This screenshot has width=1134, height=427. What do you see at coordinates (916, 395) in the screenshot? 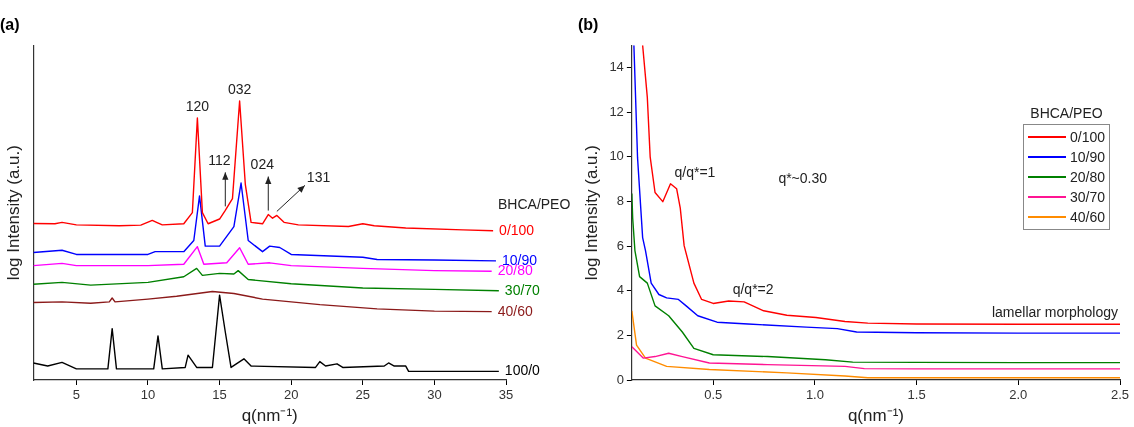
I see `x-tick-label: 1.5` at bounding box center [916, 395].